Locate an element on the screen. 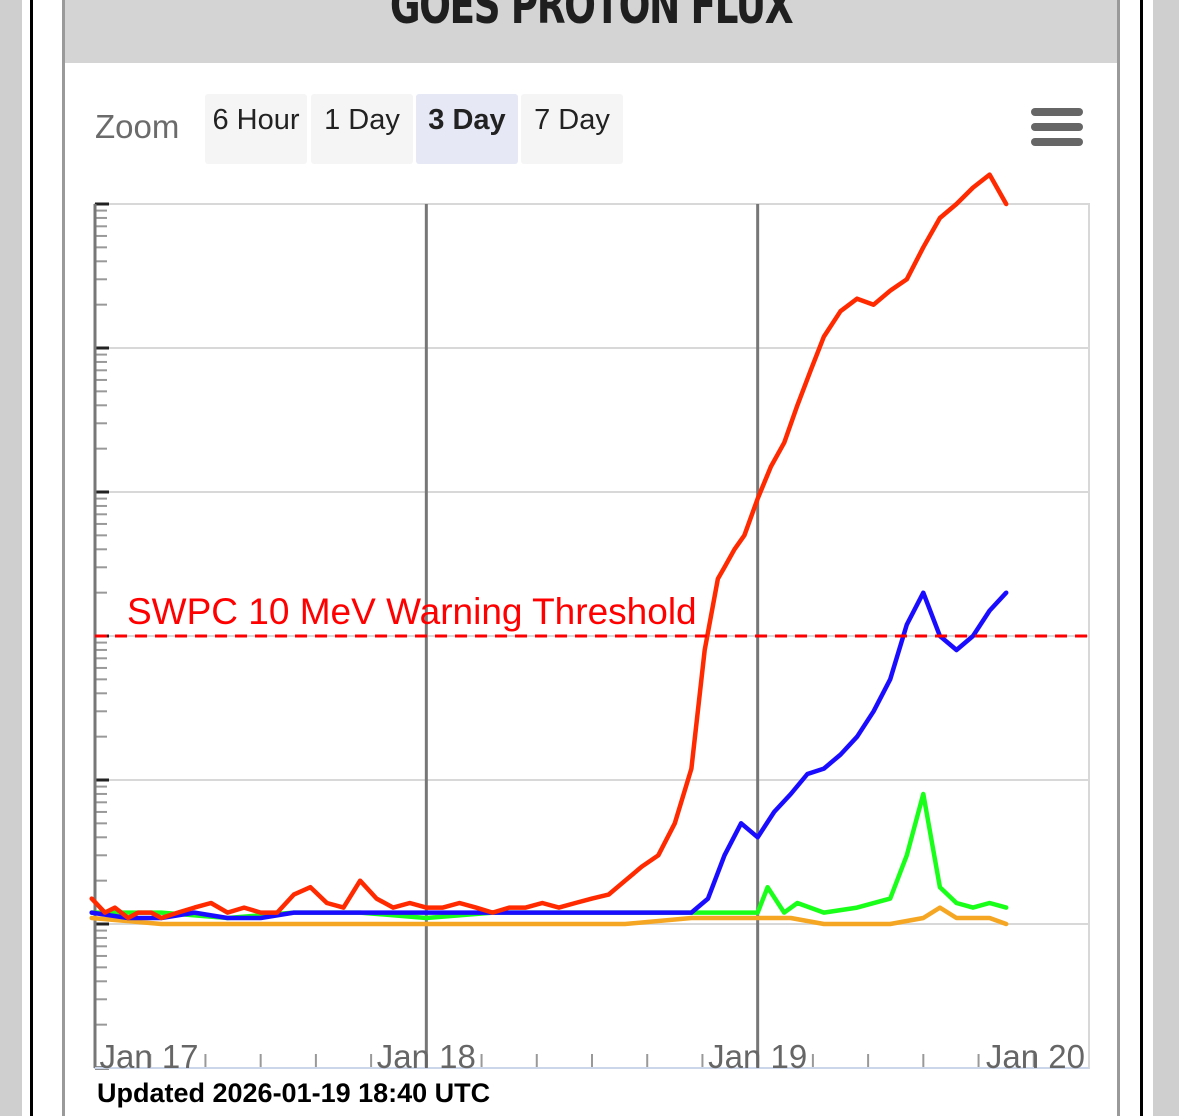  zoom-7-day-button: 7 Day is located at coordinates (572, 129).